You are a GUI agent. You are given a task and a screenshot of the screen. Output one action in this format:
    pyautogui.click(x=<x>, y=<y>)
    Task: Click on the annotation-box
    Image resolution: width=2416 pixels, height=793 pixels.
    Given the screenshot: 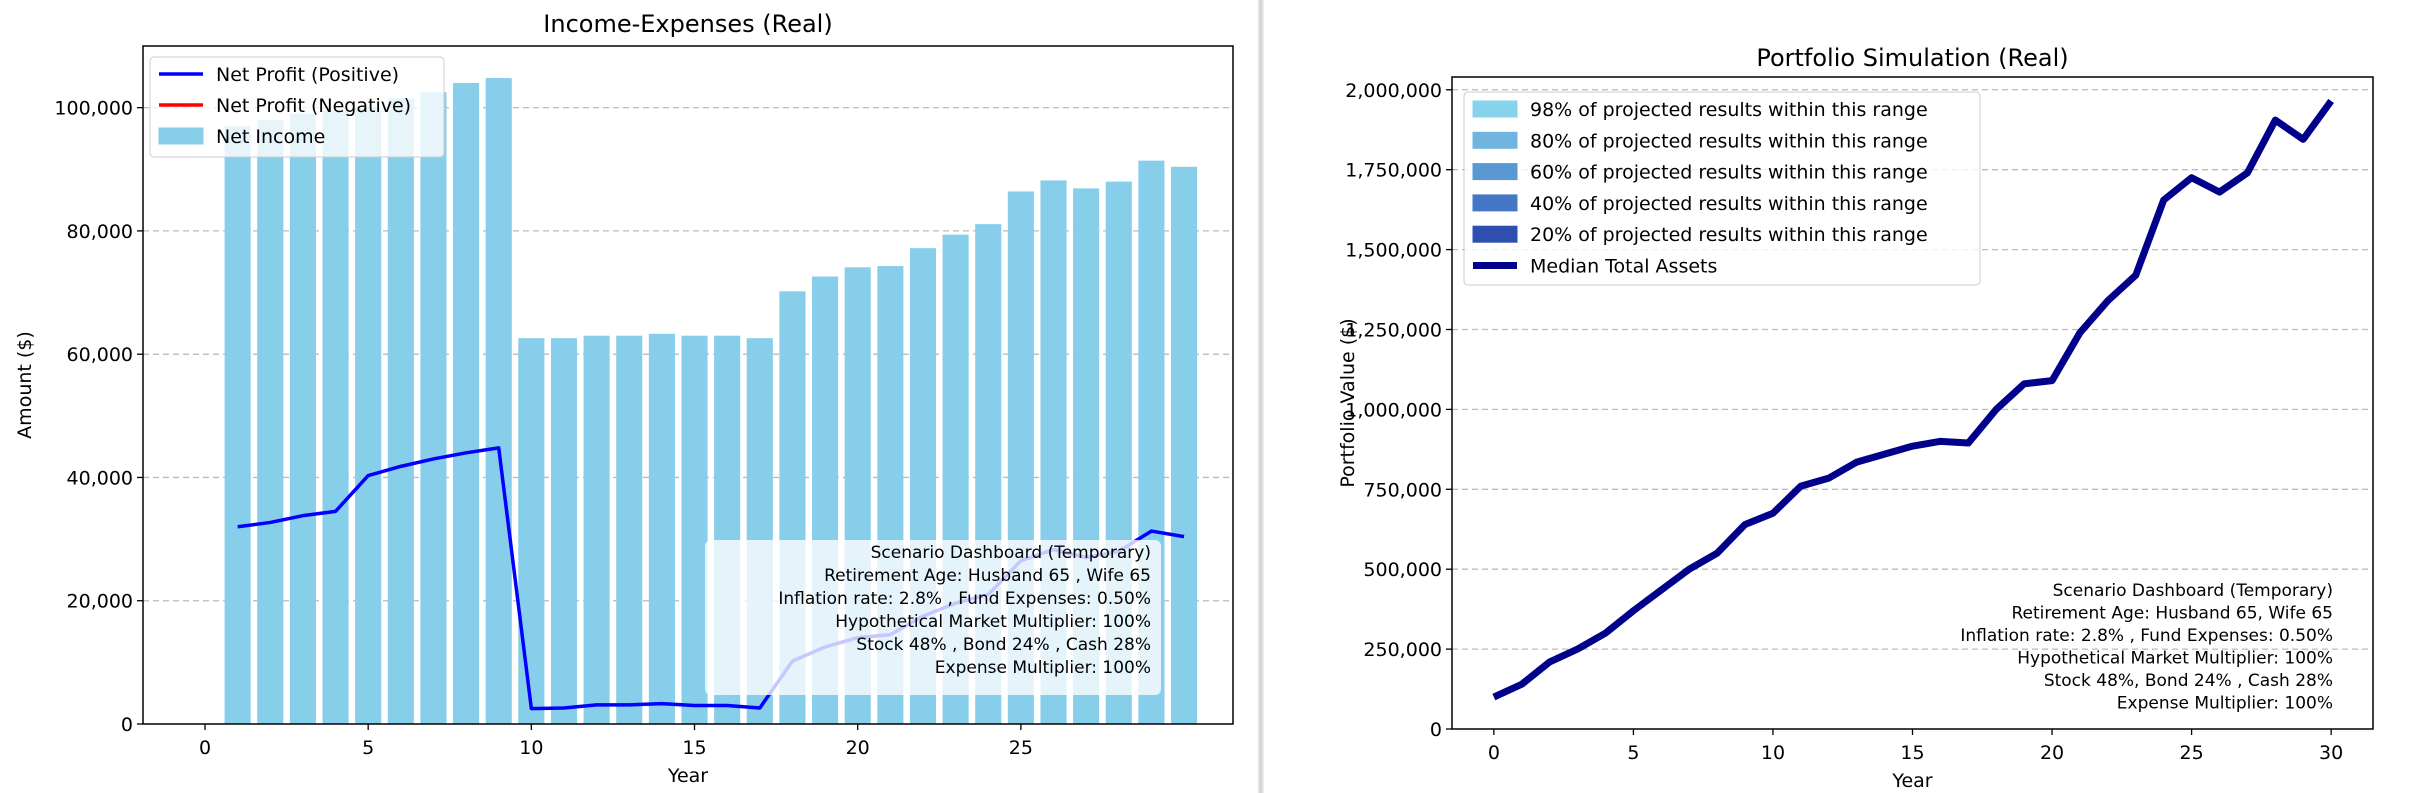 What is the action you would take?
    pyautogui.click(x=933, y=617)
    